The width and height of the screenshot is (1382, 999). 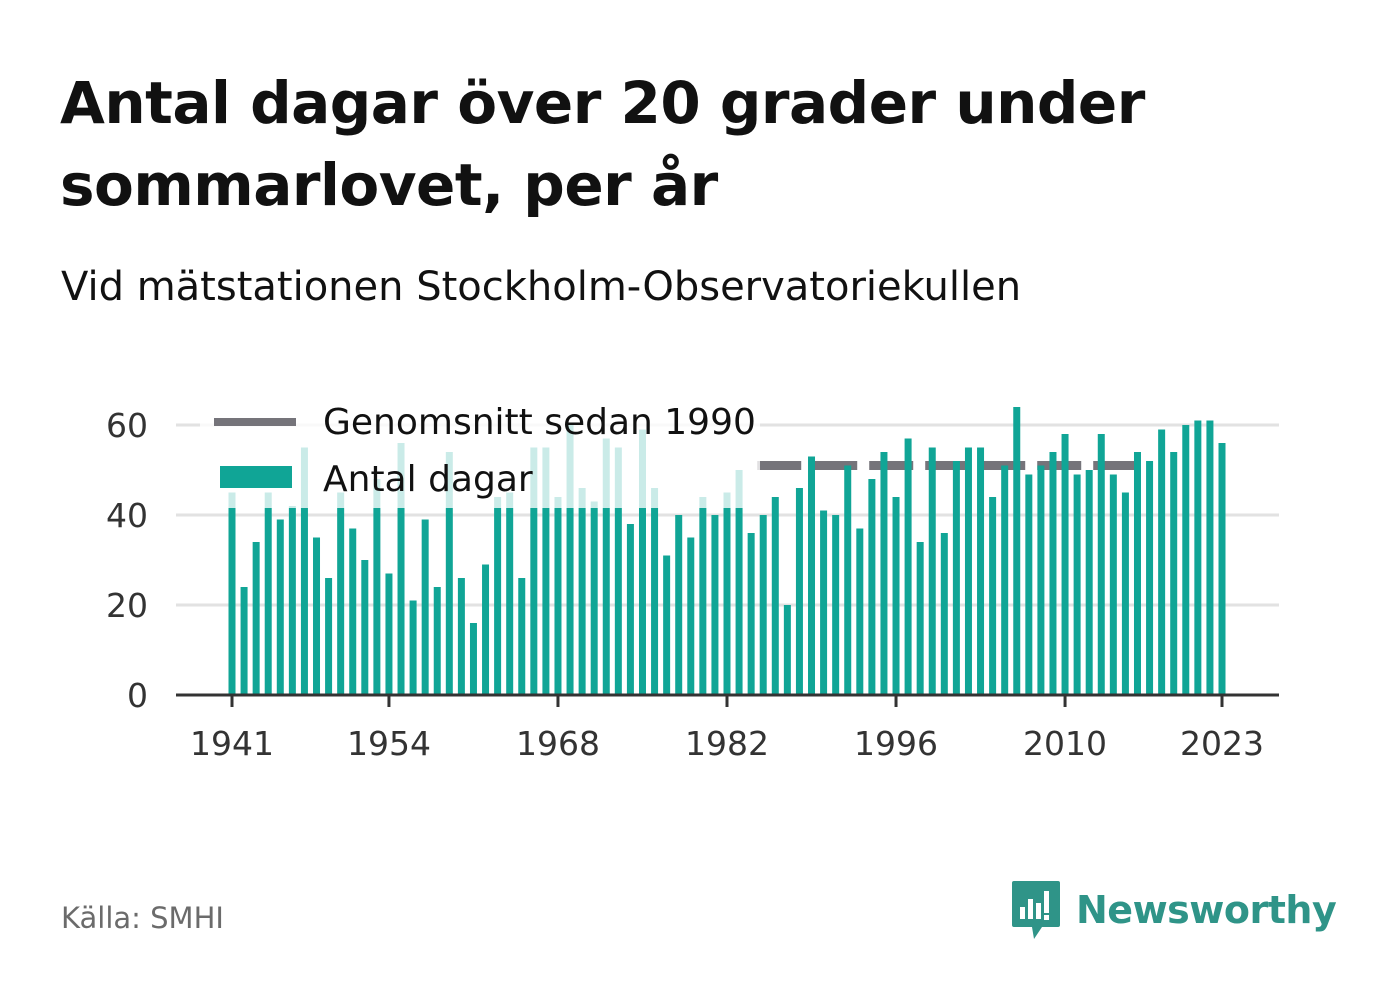 What do you see at coordinates (630, 609) in the screenshot?
I see `bar-1974` at bounding box center [630, 609].